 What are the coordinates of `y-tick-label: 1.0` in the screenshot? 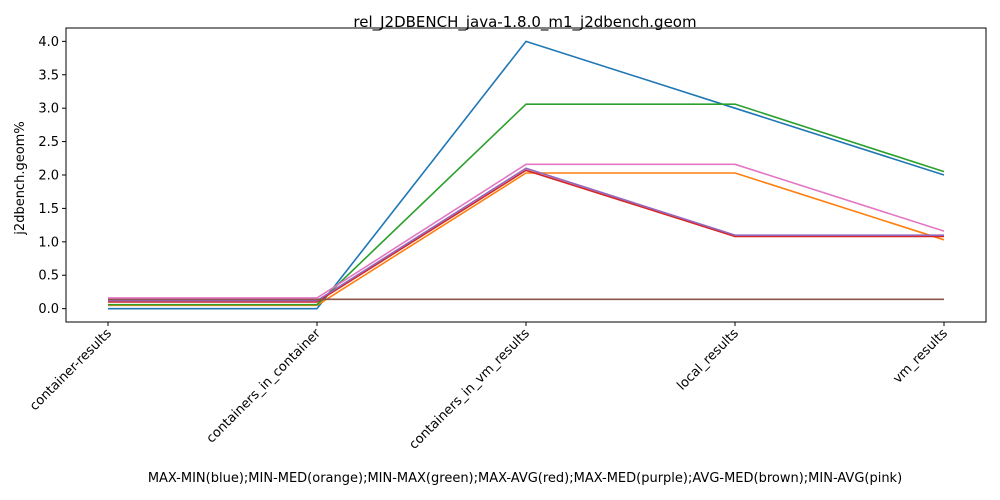 It's located at (48, 242).